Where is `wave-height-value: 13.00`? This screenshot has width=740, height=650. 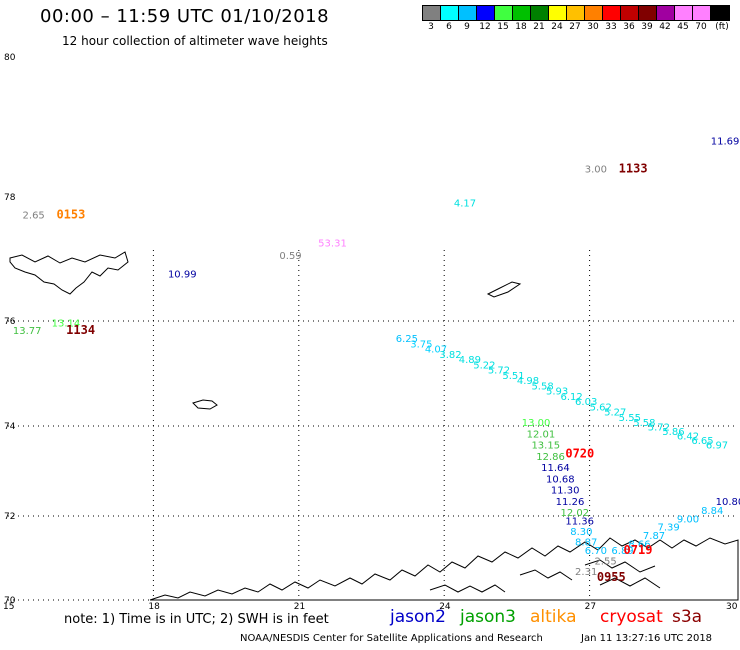
wave-height-value: 13.00 is located at coordinates (536, 423).